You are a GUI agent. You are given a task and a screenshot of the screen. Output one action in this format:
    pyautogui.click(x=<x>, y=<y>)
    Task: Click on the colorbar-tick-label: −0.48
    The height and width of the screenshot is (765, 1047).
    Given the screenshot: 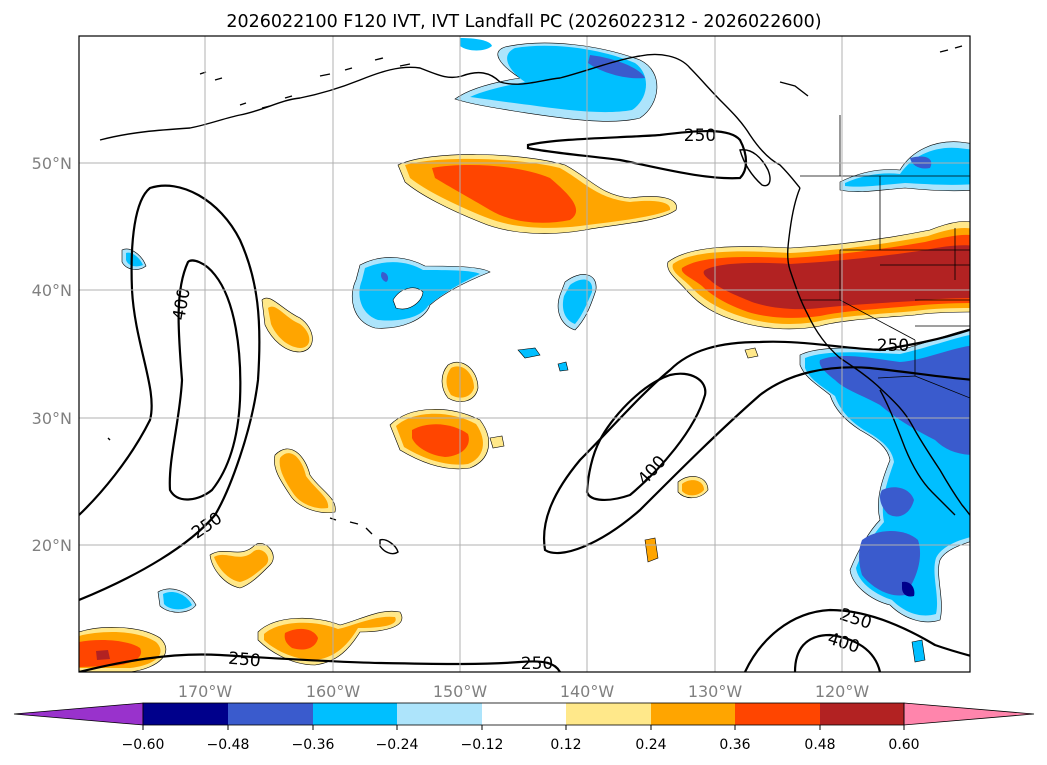 What is the action you would take?
    pyautogui.click(x=228, y=745)
    